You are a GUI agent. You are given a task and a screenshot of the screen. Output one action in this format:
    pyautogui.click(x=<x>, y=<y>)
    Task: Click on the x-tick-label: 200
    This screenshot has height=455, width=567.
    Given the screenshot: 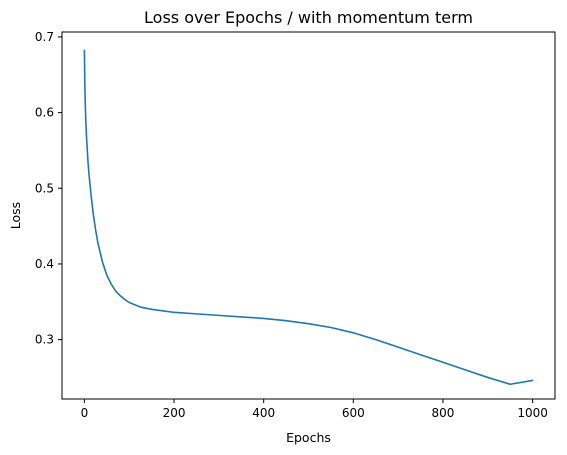 What is the action you would take?
    pyautogui.click(x=174, y=413)
    